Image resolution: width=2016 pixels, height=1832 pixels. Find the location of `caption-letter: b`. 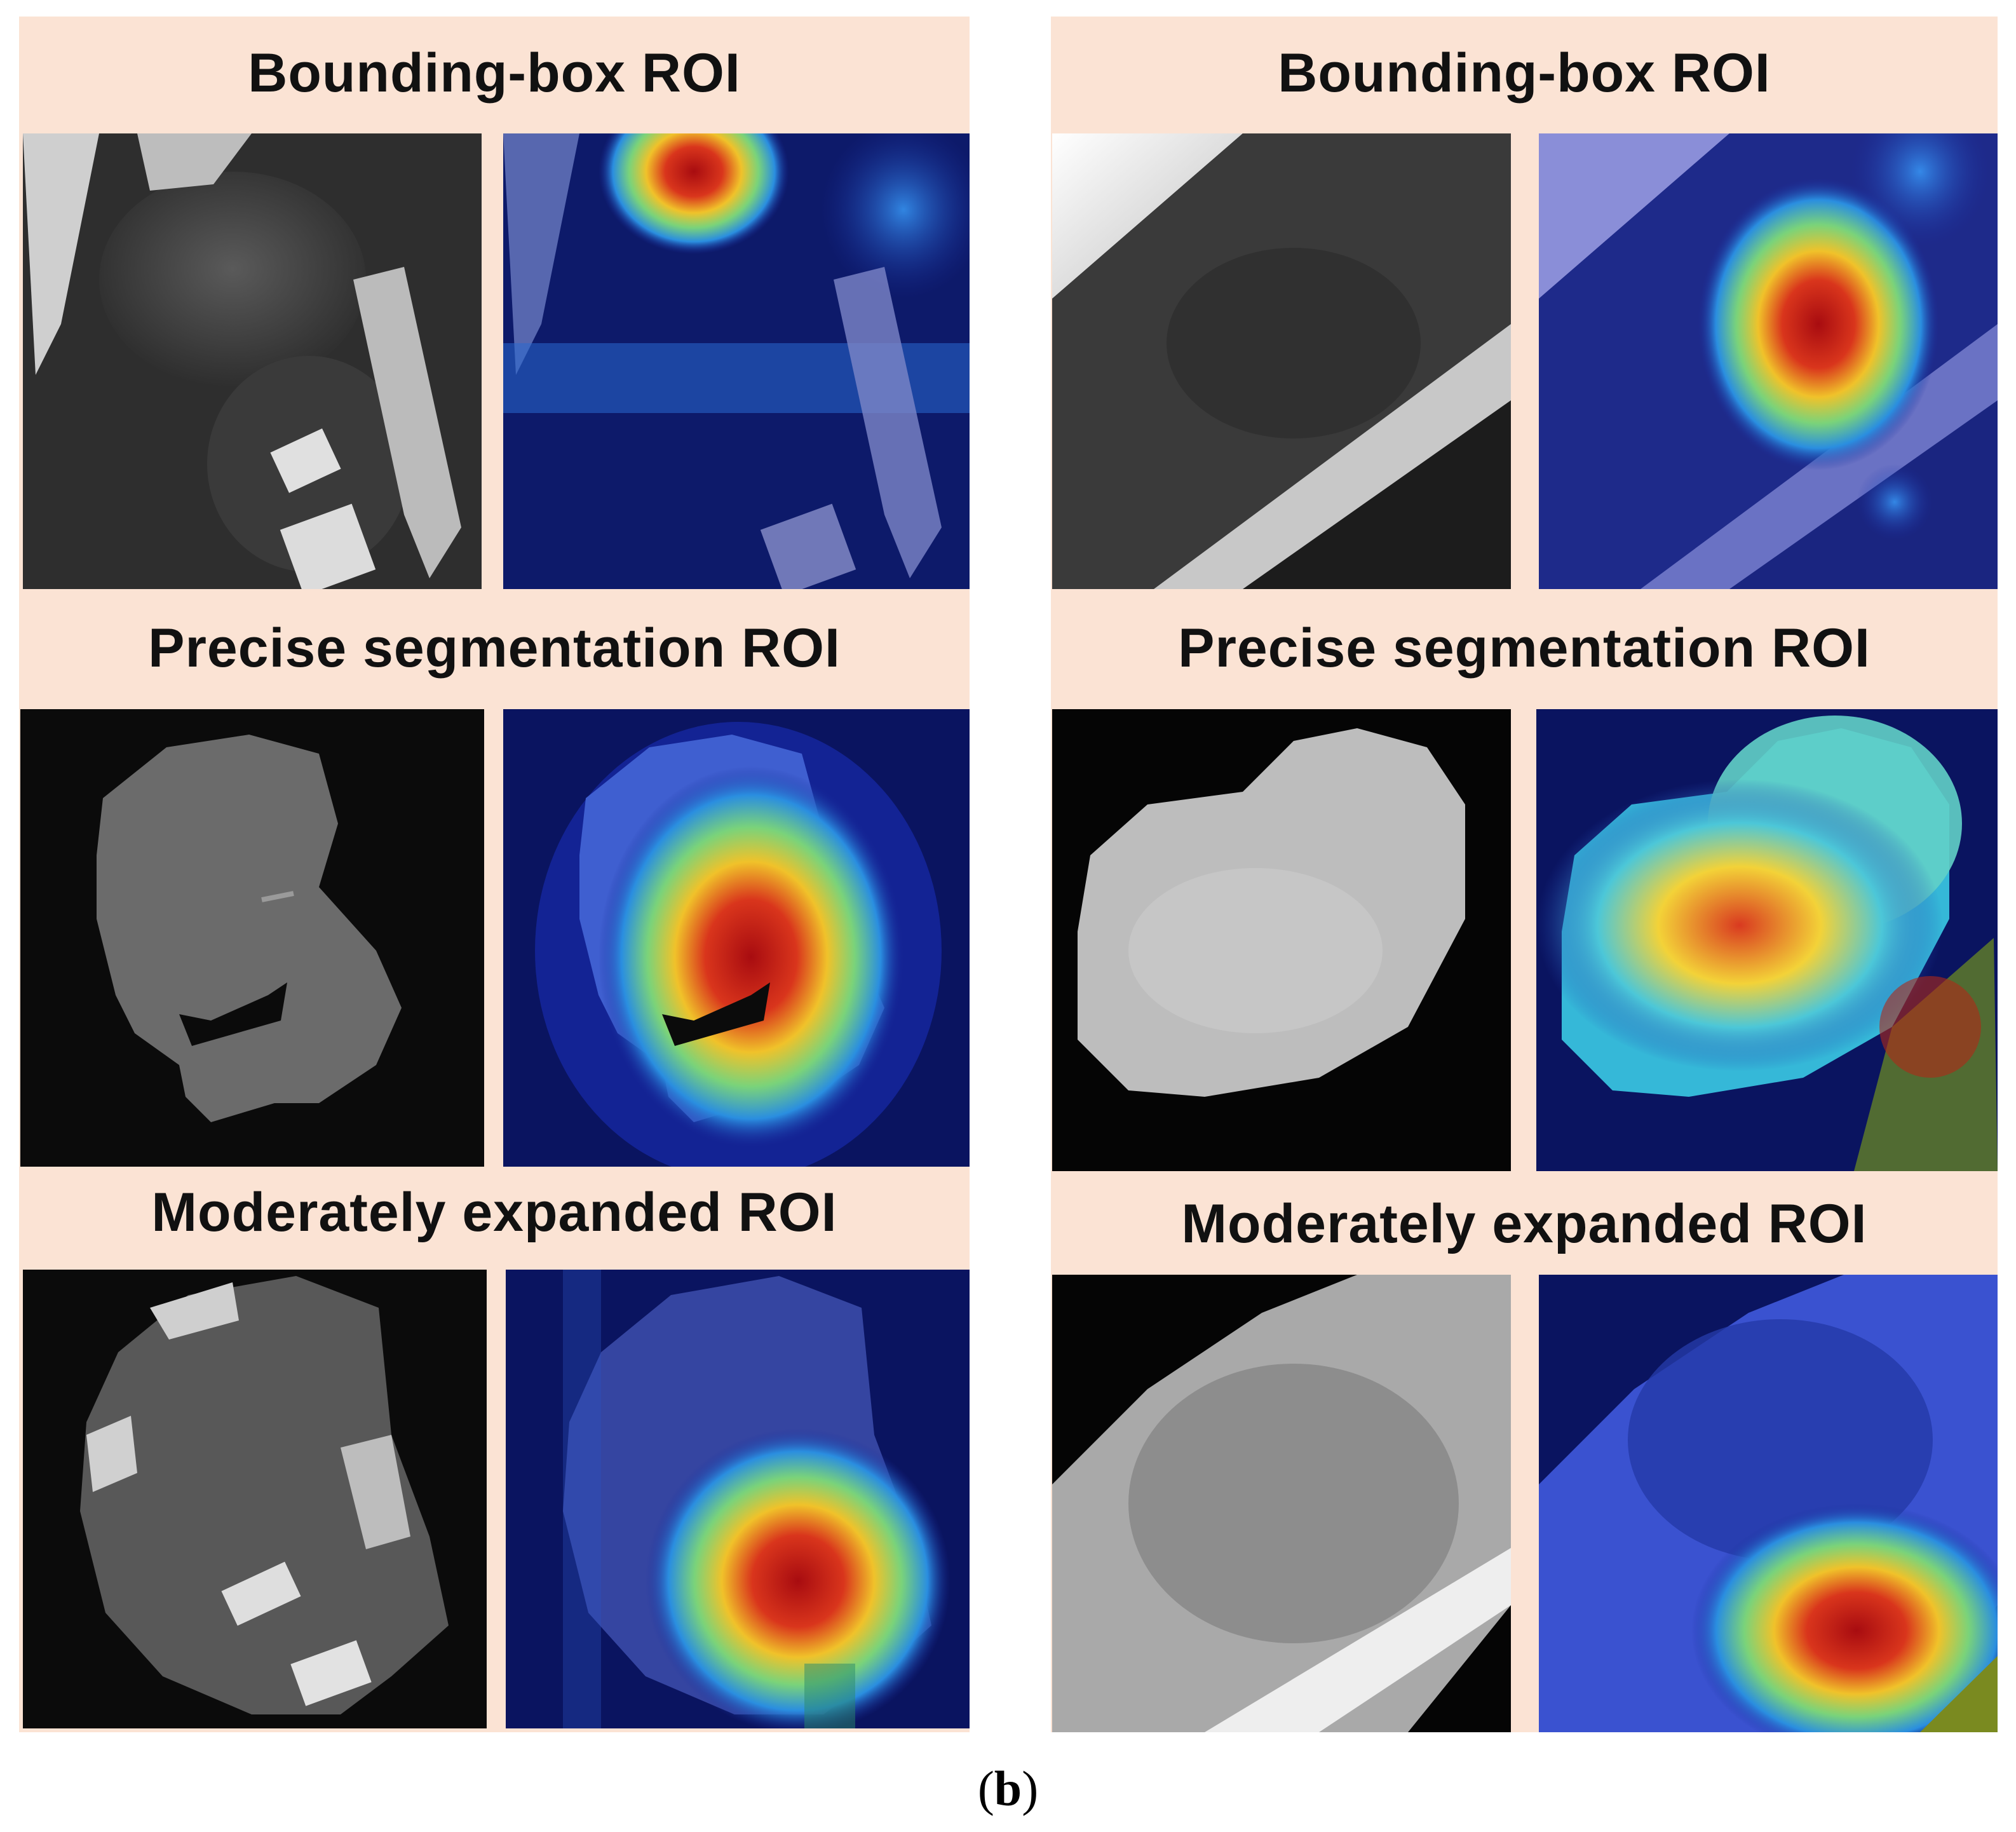

caption-letter: b is located at coordinates (1008, 1788).